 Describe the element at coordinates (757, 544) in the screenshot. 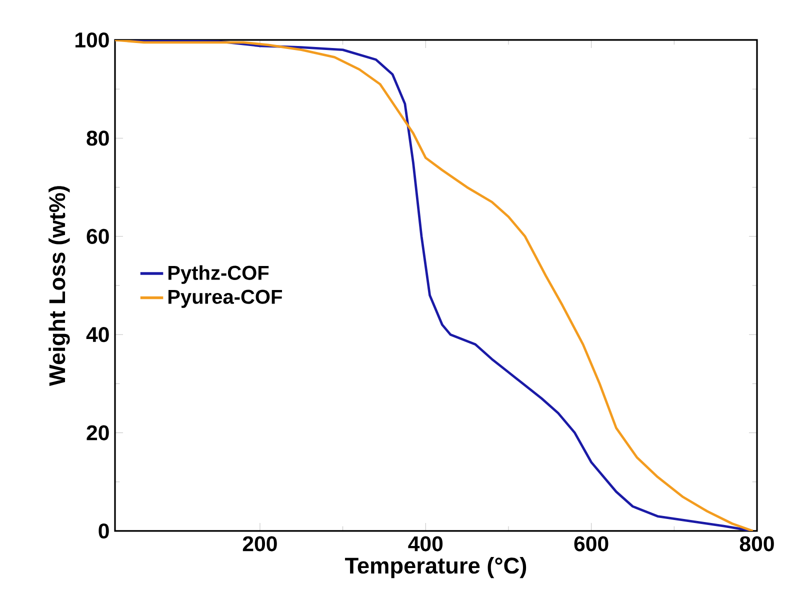

I see `x-tick-label: 800` at that location.